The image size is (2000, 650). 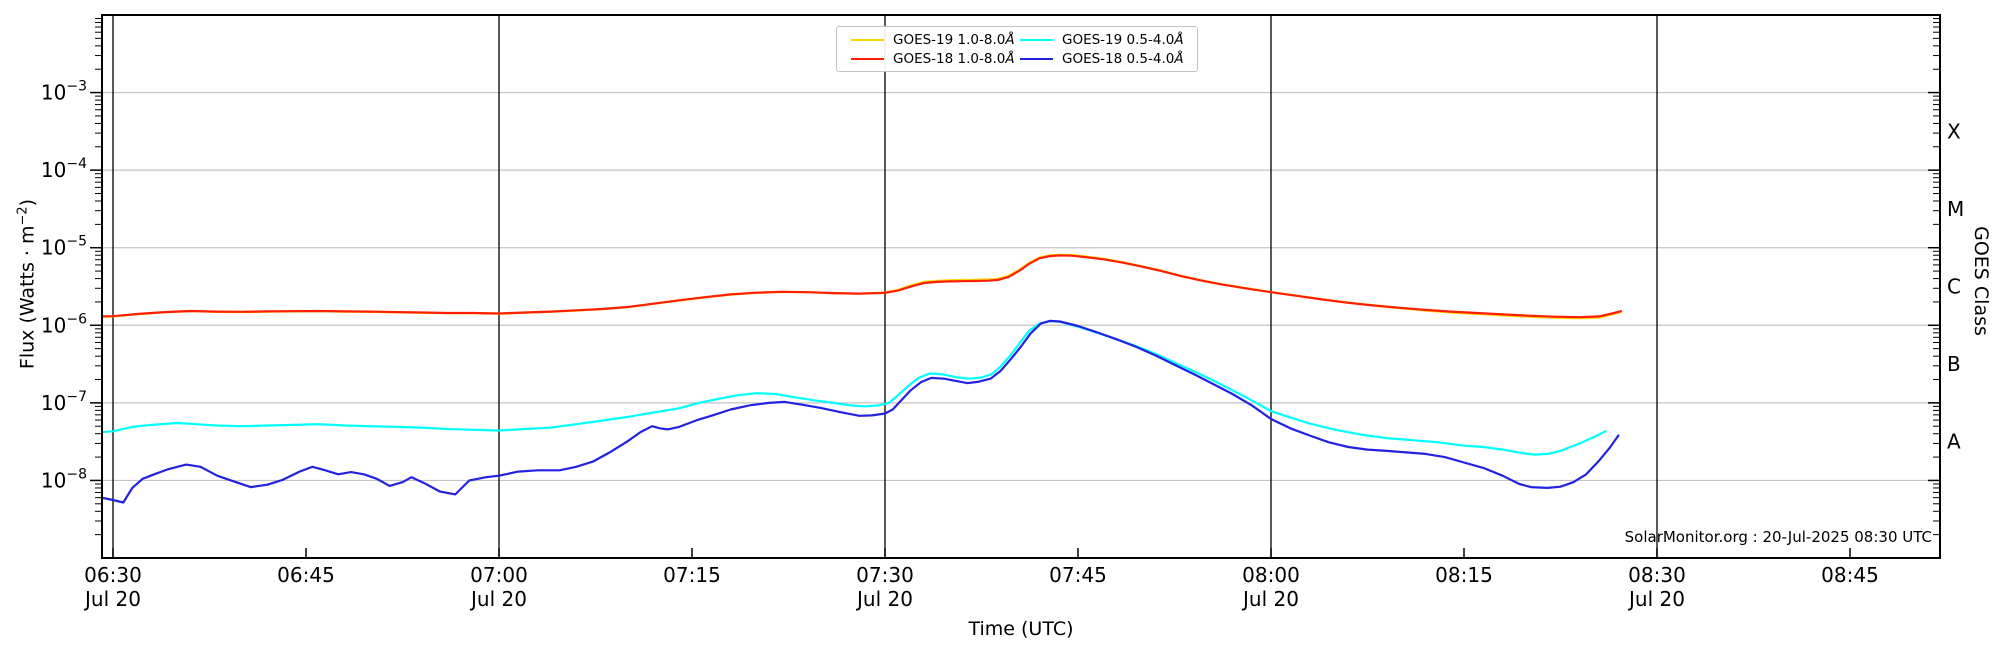 What do you see at coordinates (113, 575) in the screenshot?
I see `x-tick-label: 06:30` at bounding box center [113, 575].